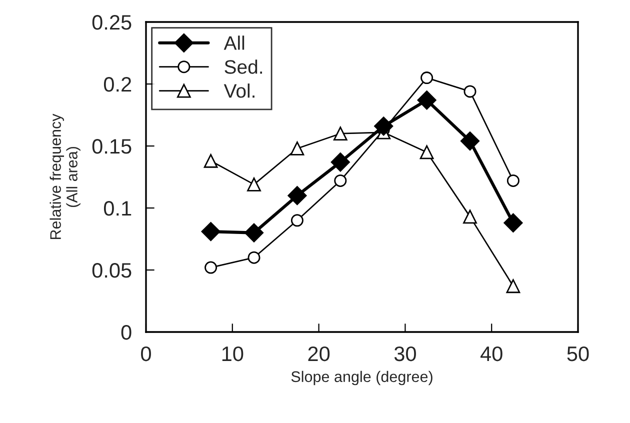 The width and height of the screenshot is (630, 423). Describe the element at coordinates (126, 332) in the screenshot. I see `y-tick-label: 0` at that location.